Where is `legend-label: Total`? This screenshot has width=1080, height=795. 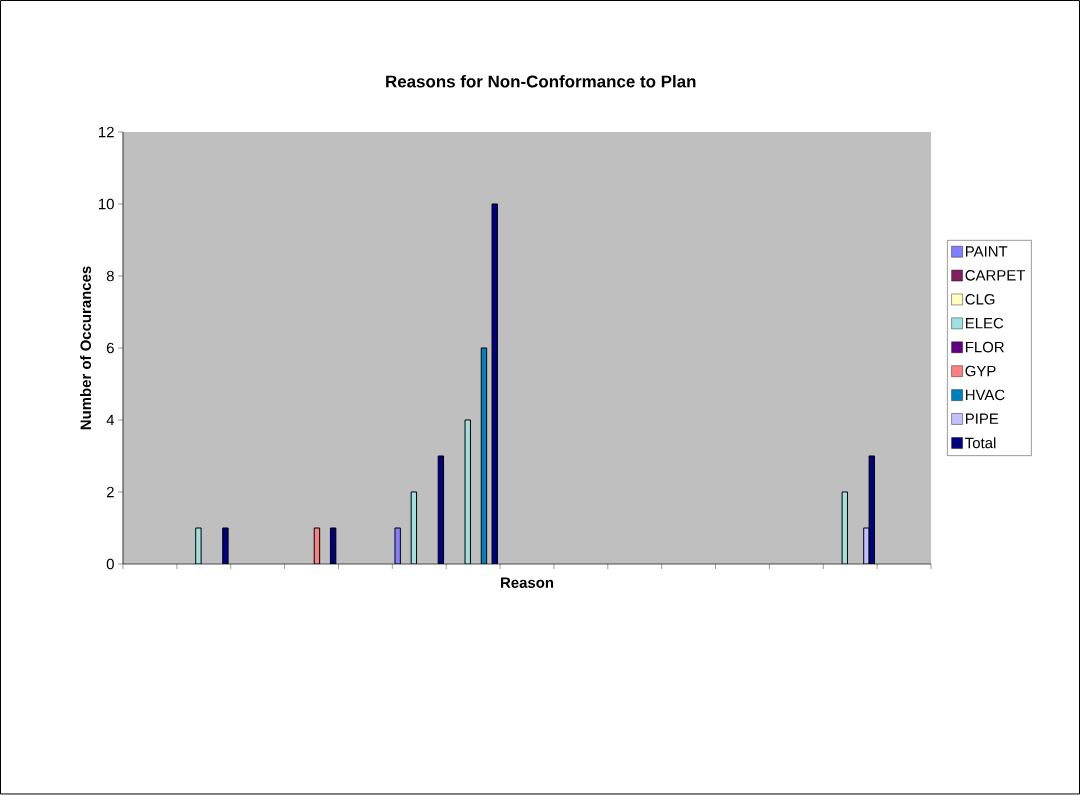
legend-label: Total is located at coordinates (980, 443).